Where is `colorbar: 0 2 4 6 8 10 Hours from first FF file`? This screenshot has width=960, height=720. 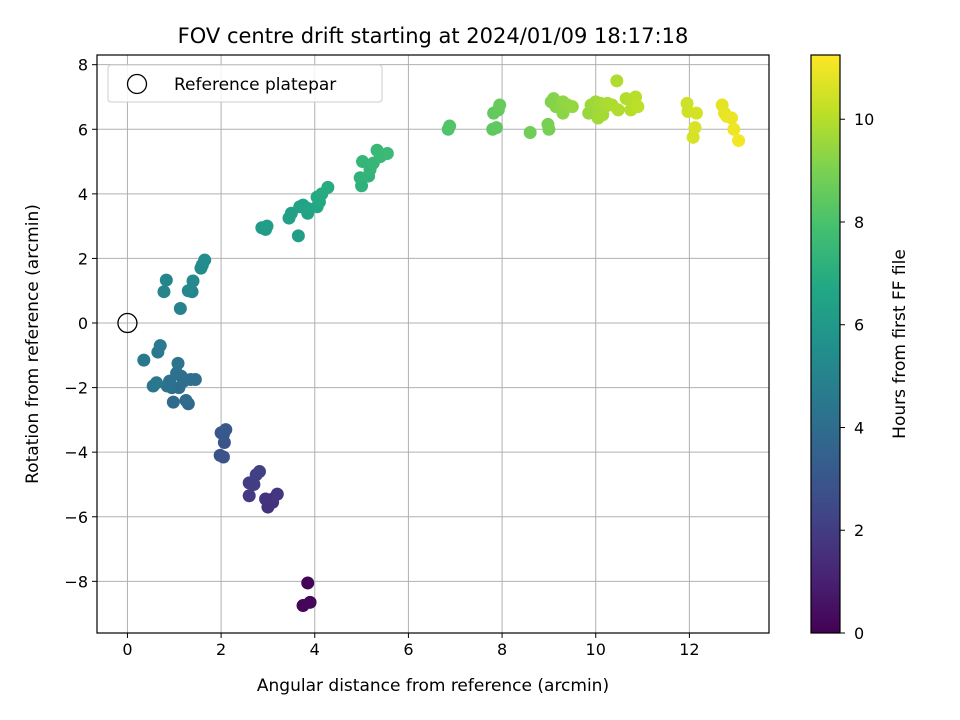 colorbar: 0 2 4 6 8 10 Hours from first FF file is located at coordinates (860, 348).